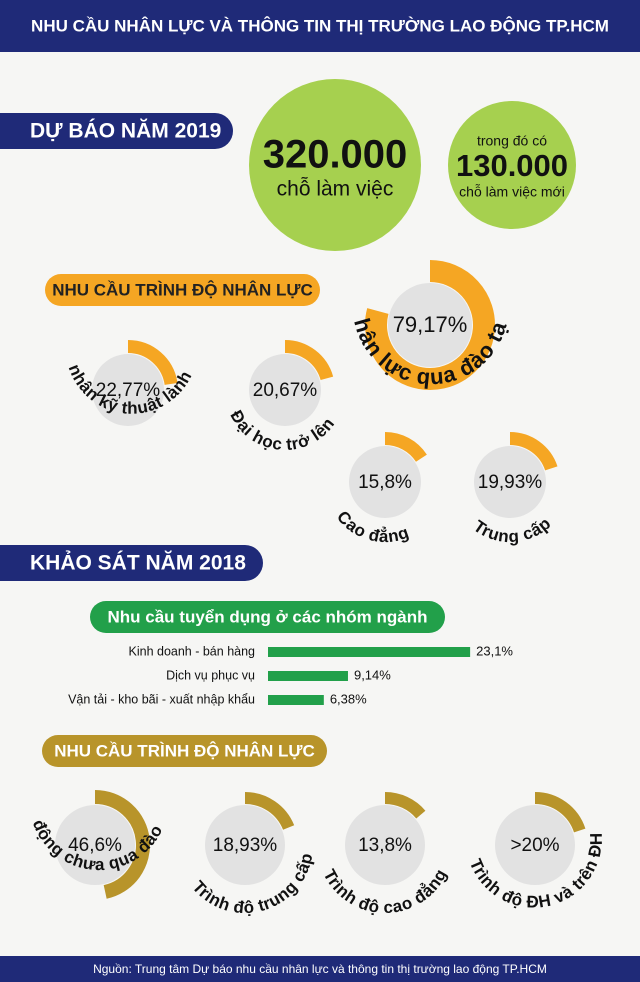  Describe the element at coordinates (138, 563) in the screenshot. I see `survey-title: KHẢO SÁT NĂM 2018` at that location.